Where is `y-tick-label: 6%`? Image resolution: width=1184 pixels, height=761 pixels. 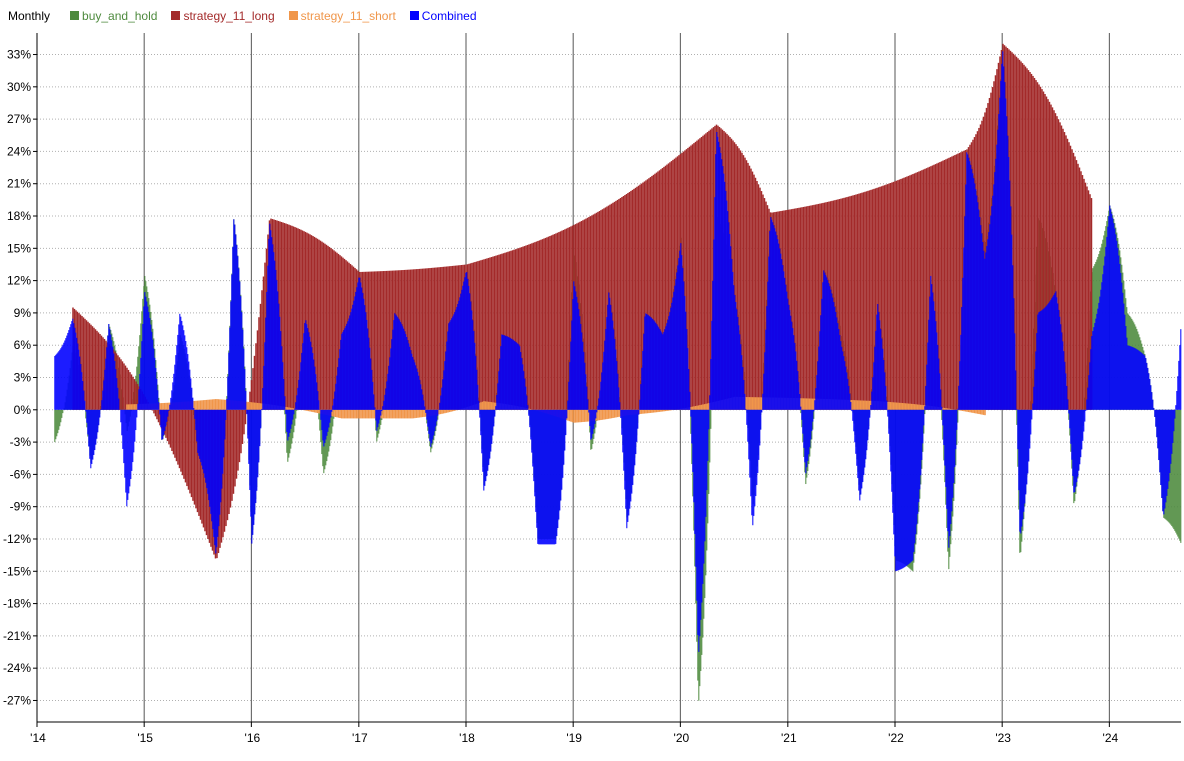 y-tick-label: 6% is located at coordinates (23, 345).